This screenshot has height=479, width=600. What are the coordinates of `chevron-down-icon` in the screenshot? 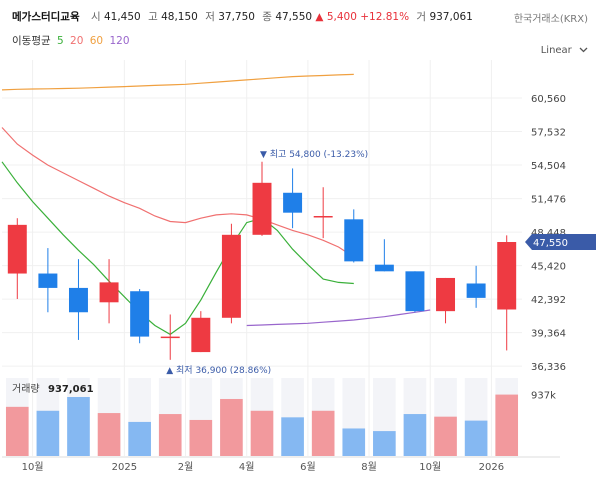 It's located at (583, 50).